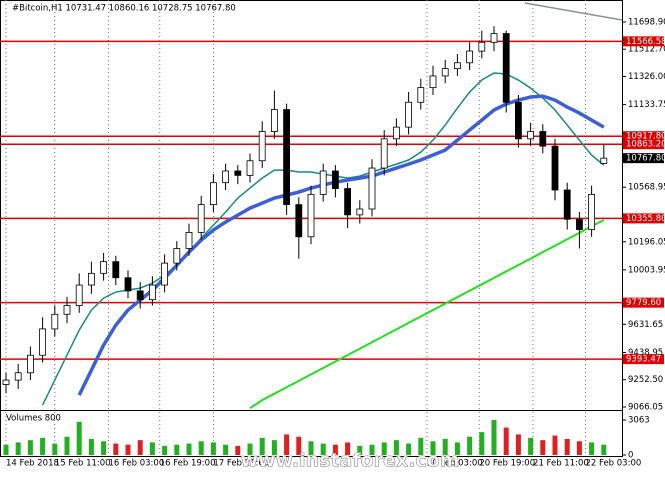 The image size is (665, 503). Describe the element at coordinates (32, 464) in the screenshot. I see `x-tick-label: 14 Feb 2018` at that location.